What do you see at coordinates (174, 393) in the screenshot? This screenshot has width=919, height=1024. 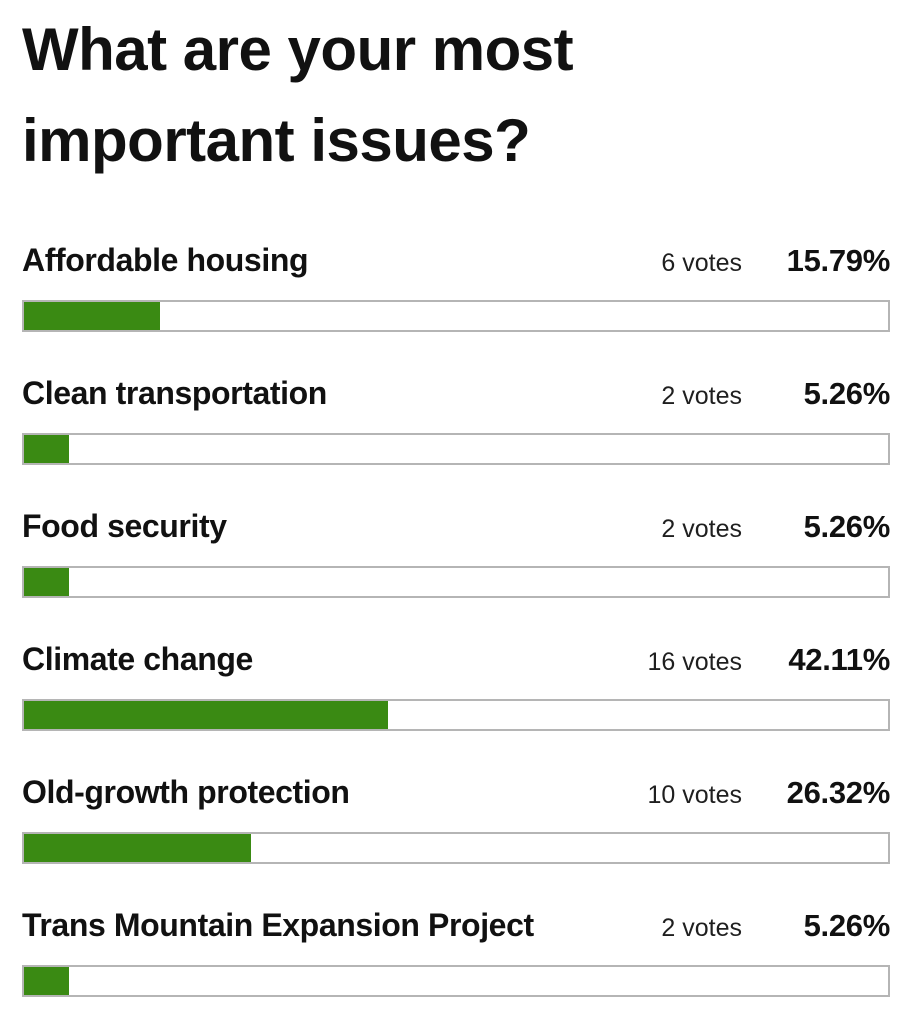 I see `option-label: Clean transportation` at bounding box center [174, 393].